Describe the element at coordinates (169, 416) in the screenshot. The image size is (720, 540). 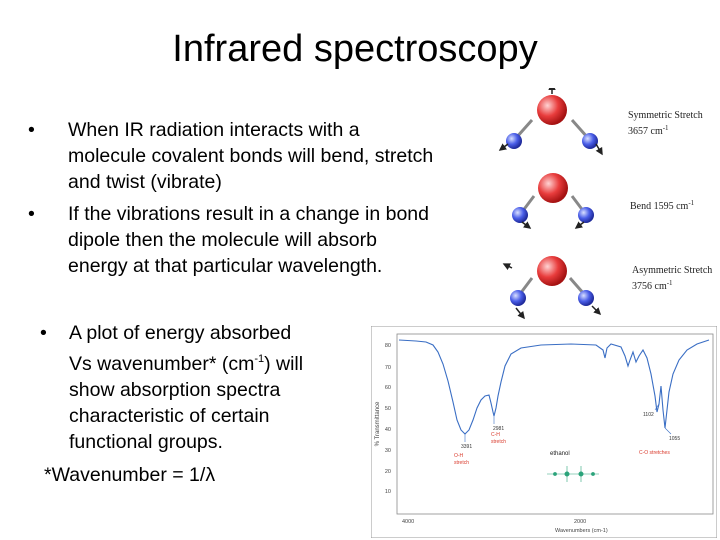
I see `bullet-line: characteristic of certain` at that location.